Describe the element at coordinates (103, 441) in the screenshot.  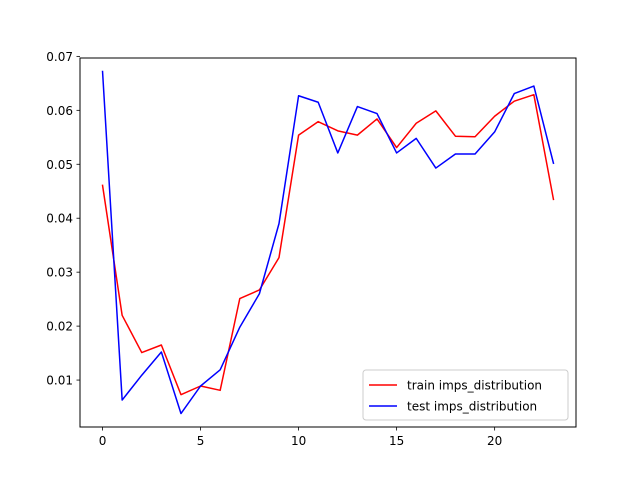
I see `x-tick-label: 0` at that location.